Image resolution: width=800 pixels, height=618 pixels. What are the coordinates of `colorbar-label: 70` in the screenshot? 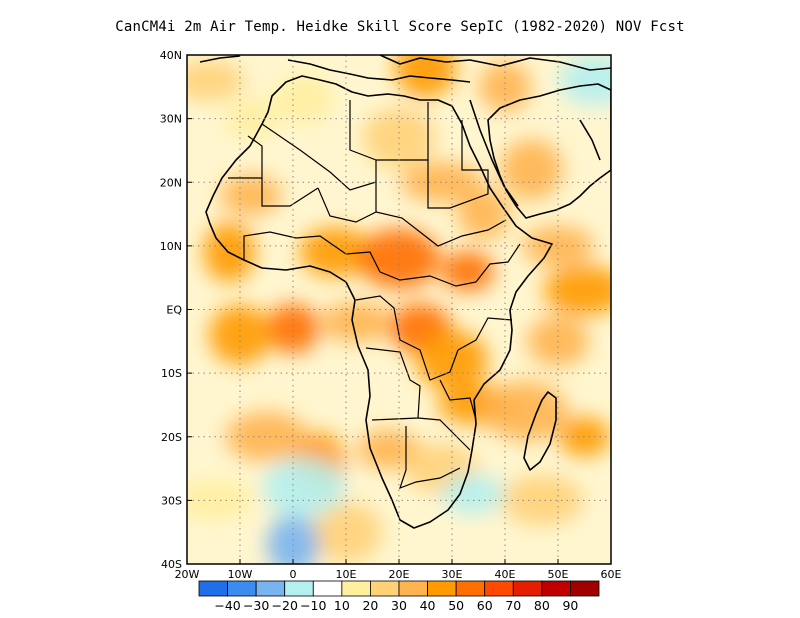 It's located at (513, 605).